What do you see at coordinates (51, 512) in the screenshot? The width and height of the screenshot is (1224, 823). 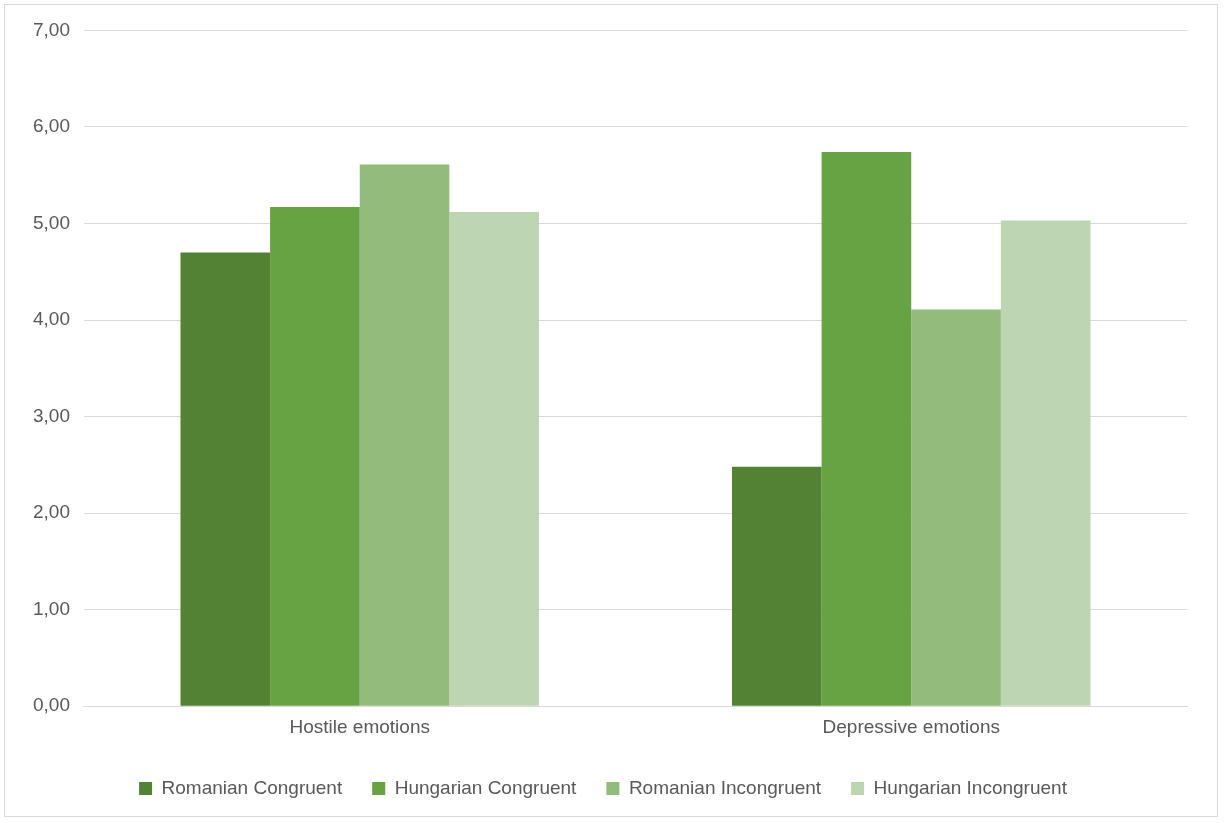 I see `y-tick-label: 2,00` at bounding box center [51, 512].